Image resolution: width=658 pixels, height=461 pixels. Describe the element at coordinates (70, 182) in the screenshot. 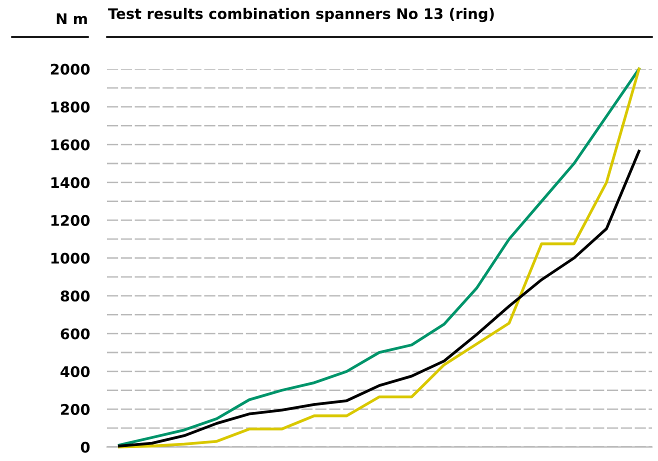

I see `y-tick-label: 1400` at that location.